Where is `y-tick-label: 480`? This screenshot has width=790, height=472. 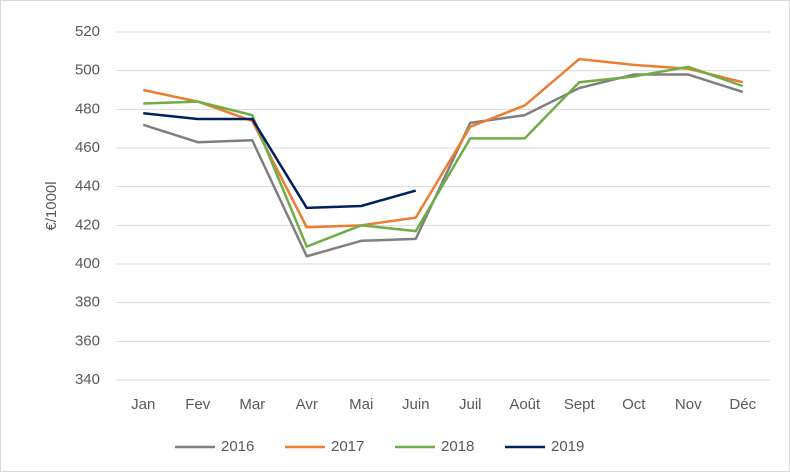
y-tick-label: 480 is located at coordinates (87, 108).